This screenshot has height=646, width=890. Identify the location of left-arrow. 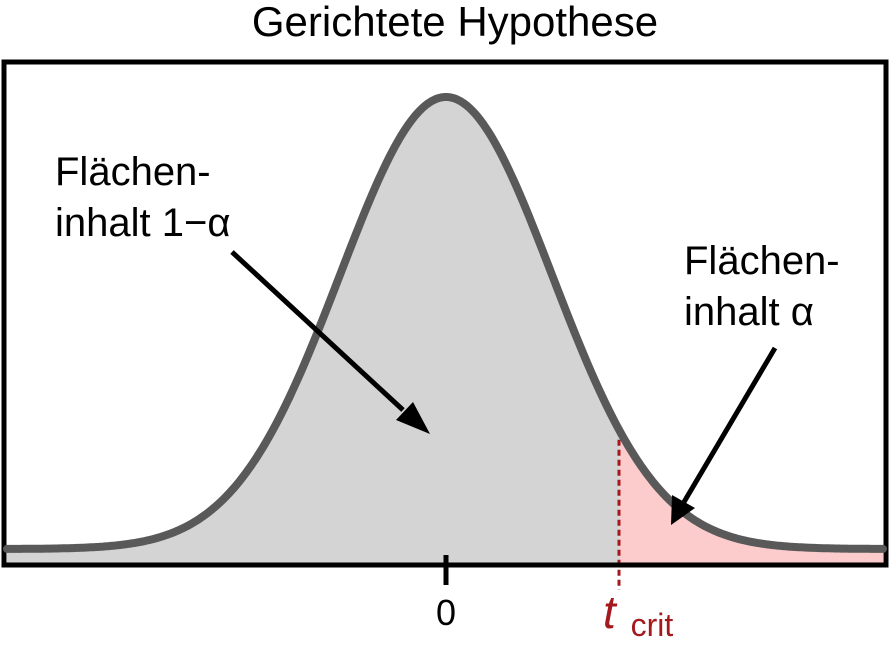
(330, 342).